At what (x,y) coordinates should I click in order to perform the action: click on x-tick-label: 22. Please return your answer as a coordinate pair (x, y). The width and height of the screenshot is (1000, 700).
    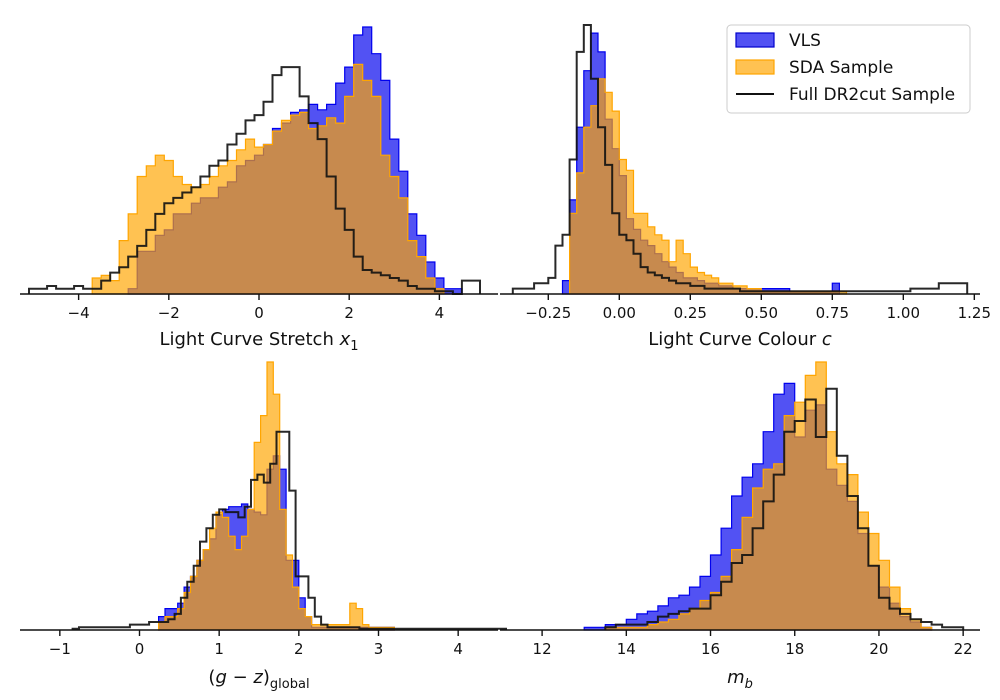
    Looking at the image, I should click on (963, 649).